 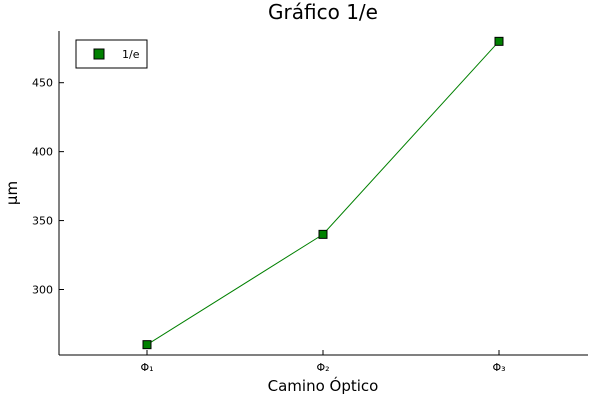 I want to click on x-tick-label: Φ₂, so click(x=322, y=367).